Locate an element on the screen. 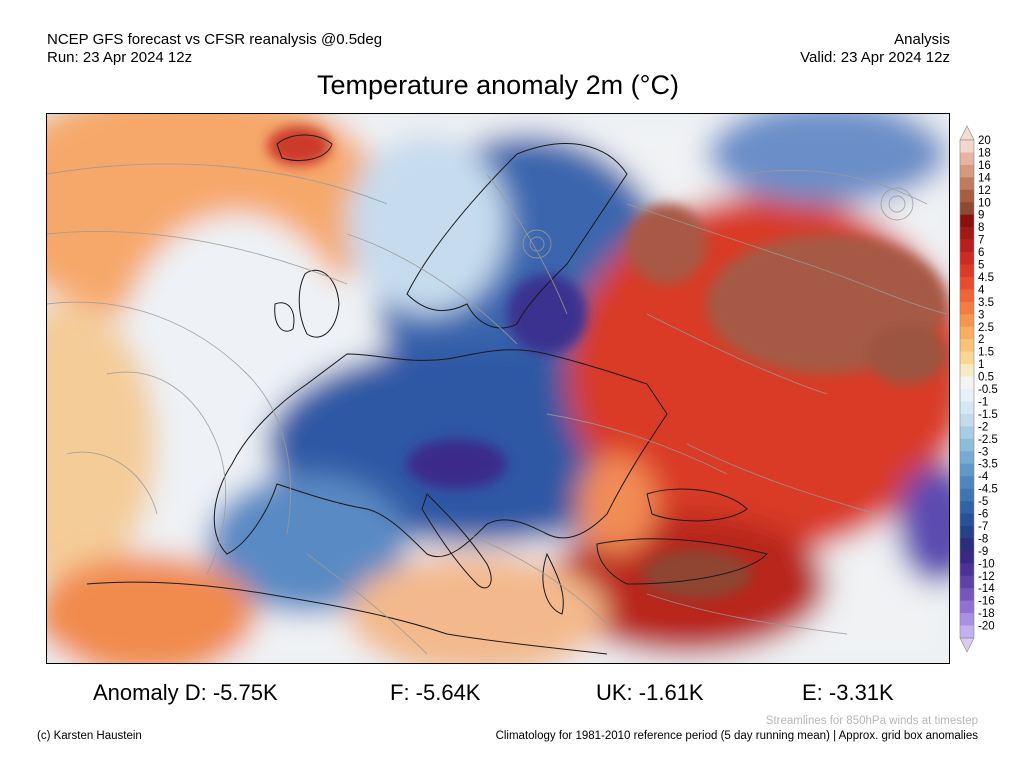 Image resolution: width=1024 pixels, height=768 pixels. field-iceland-warm is located at coordinates (299, 146).